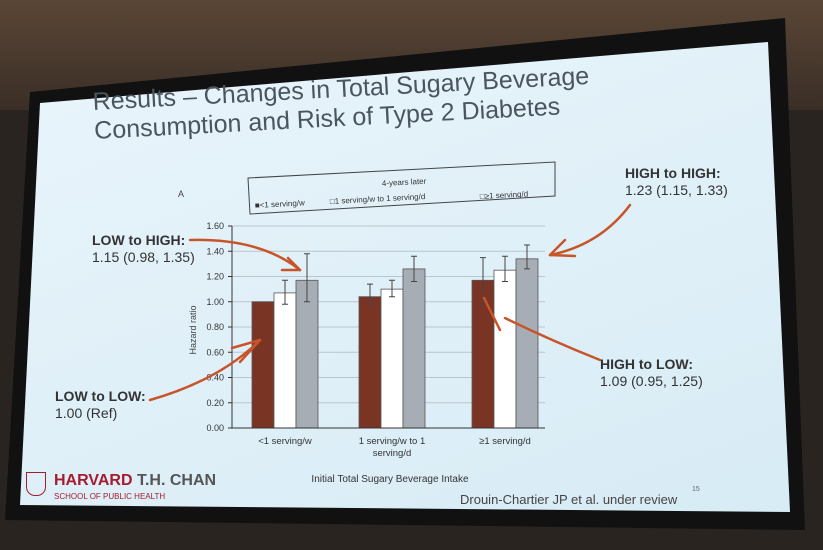 The width and height of the screenshot is (823, 550). What do you see at coordinates (215, 378) in the screenshot?
I see `y-tick-label: 0.40` at bounding box center [215, 378].